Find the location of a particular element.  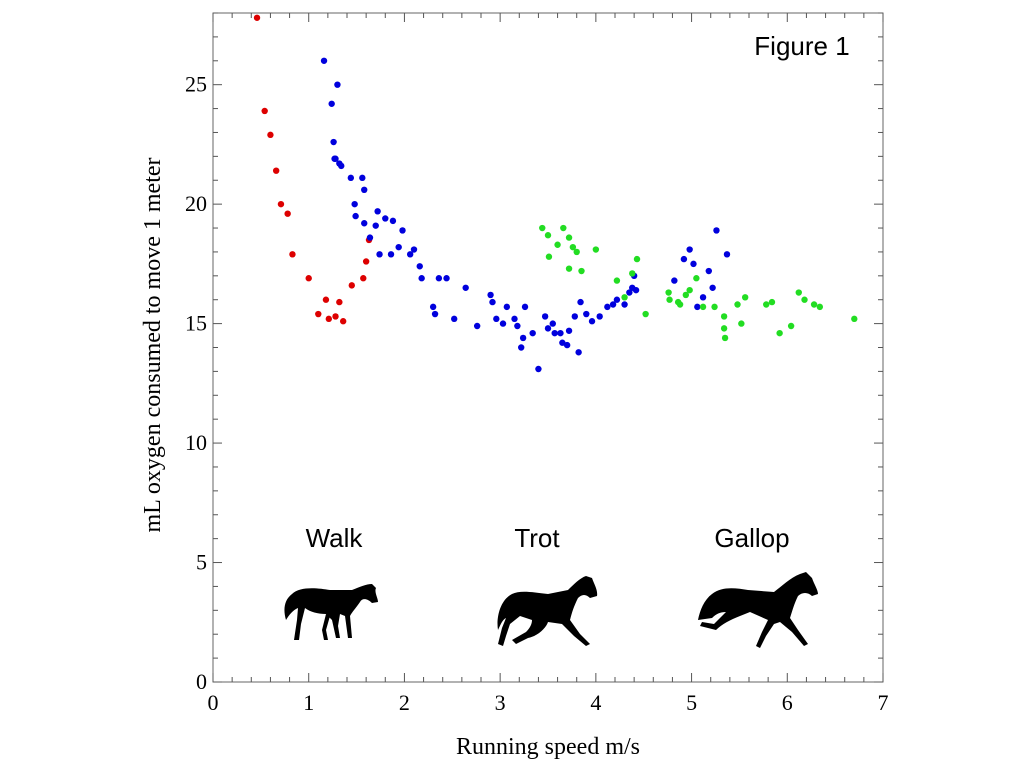

x-tick-label: 7 is located at coordinates (883, 702).